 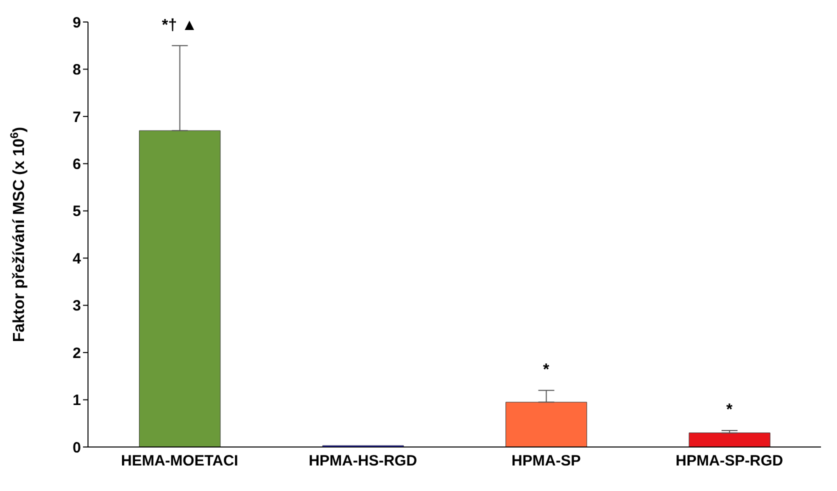 What do you see at coordinates (77, 259) in the screenshot?
I see `y-tick-label: 4` at bounding box center [77, 259].